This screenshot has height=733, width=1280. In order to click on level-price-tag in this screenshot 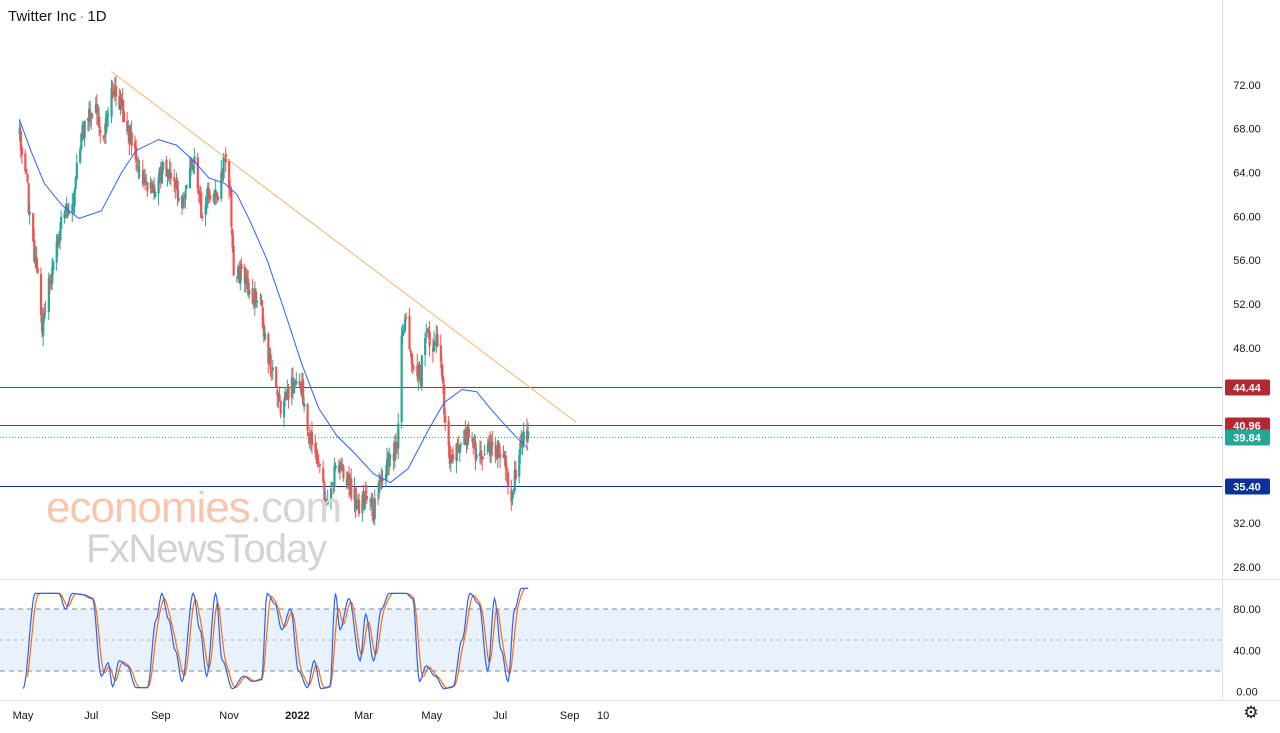, I will do `click(1247, 437)`.